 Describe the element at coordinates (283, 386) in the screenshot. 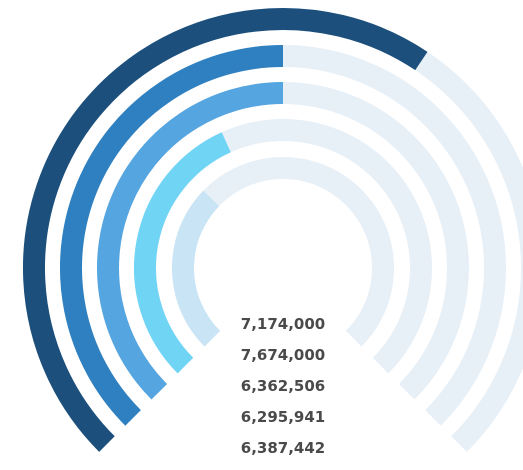

I see `value-label-3: 6,362,506` at that location.